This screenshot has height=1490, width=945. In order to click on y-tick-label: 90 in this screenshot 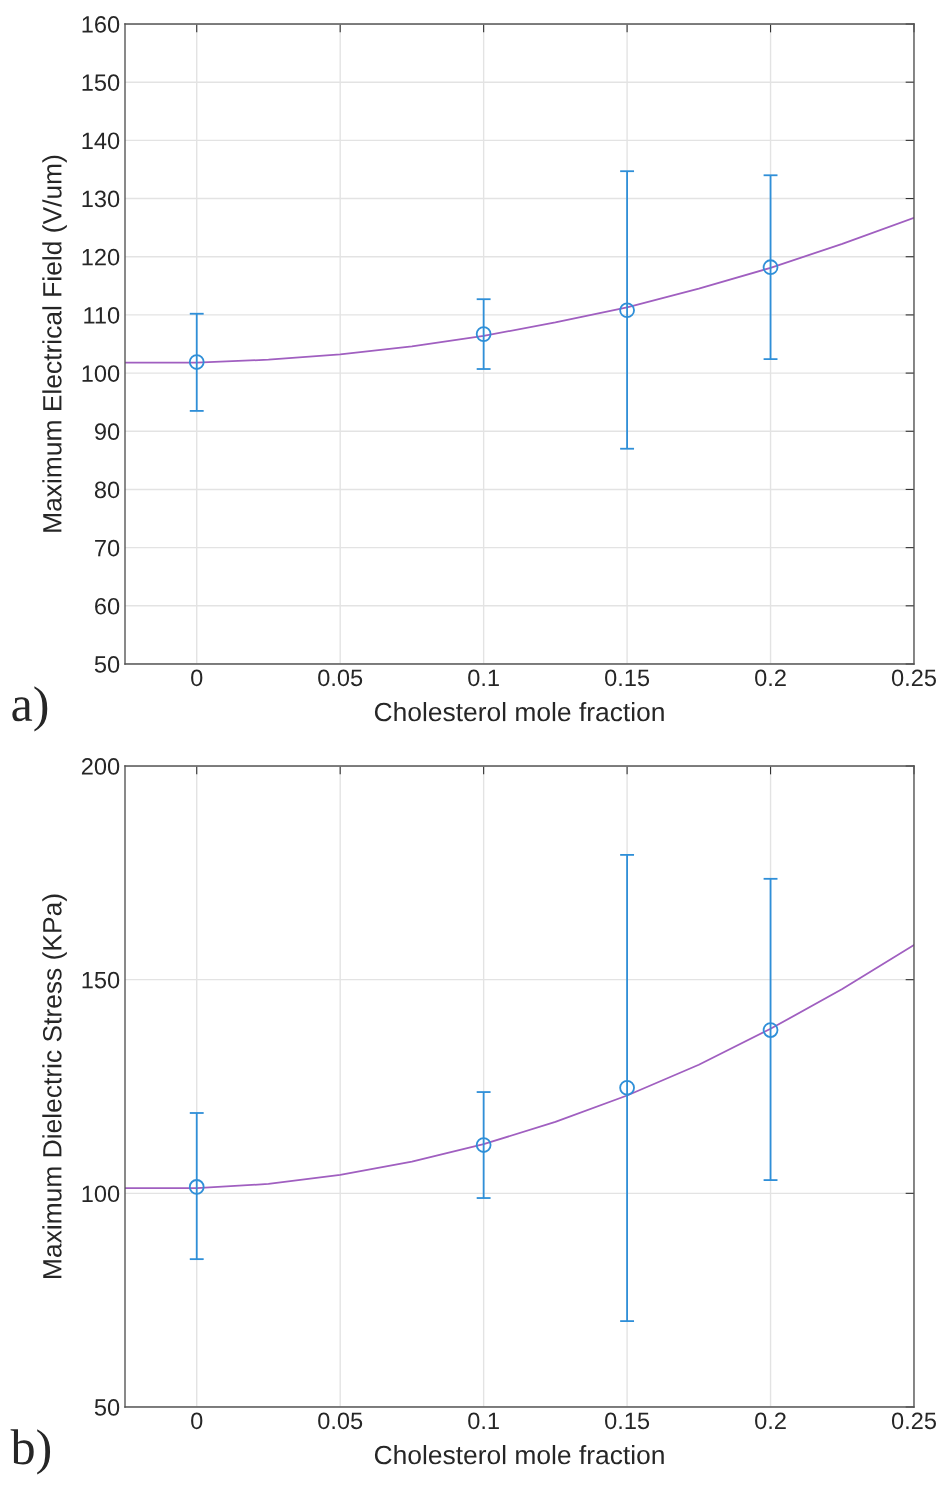, I will do `click(107, 432)`.